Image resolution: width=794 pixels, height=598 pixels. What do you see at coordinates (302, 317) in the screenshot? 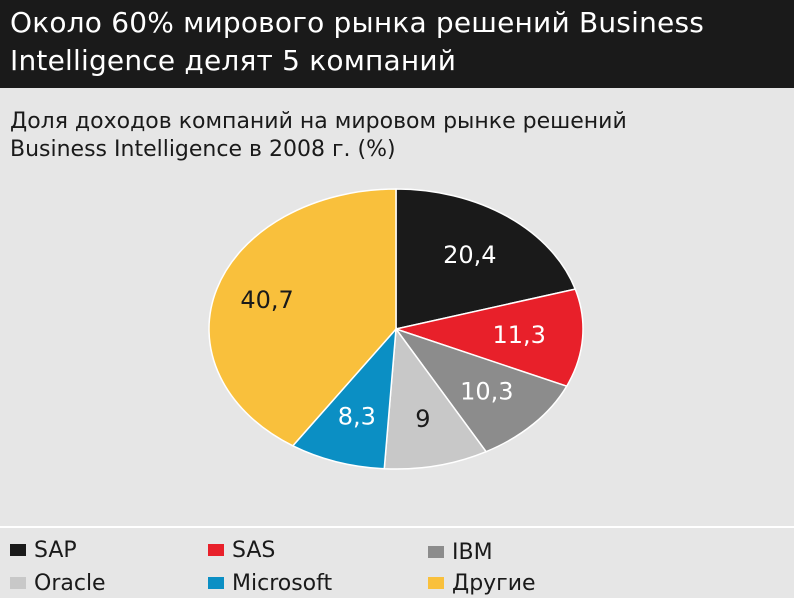
I see `pie-slice-другие` at bounding box center [302, 317].